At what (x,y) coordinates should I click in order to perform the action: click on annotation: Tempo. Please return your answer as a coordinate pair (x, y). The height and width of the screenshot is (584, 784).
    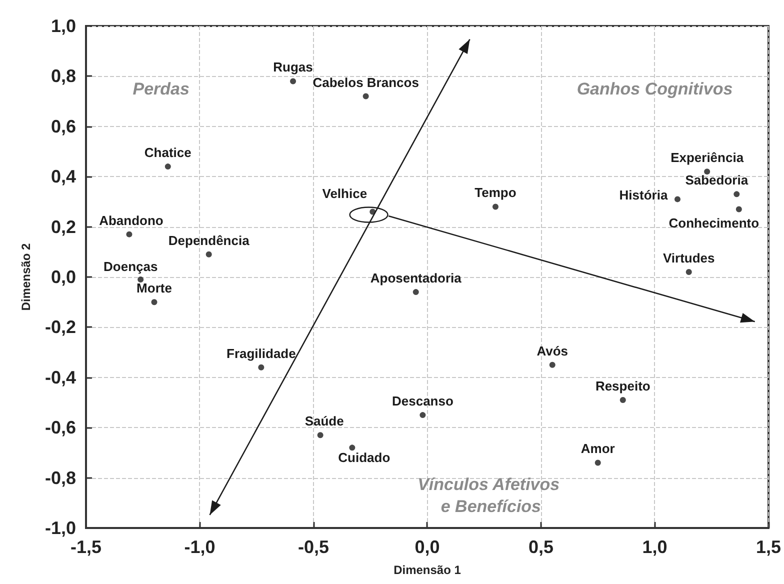
    Looking at the image, I should click on (495, 192).